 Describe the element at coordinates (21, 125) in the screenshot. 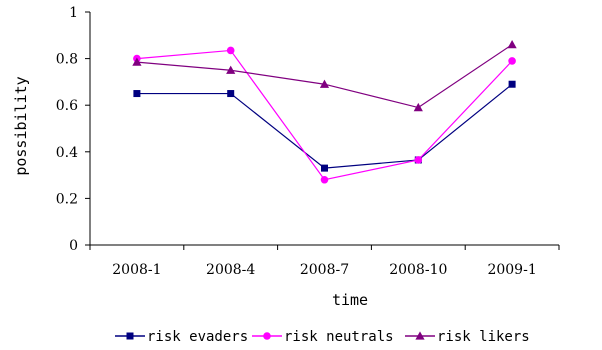

I see `y-axis-title: possibility` at that location.